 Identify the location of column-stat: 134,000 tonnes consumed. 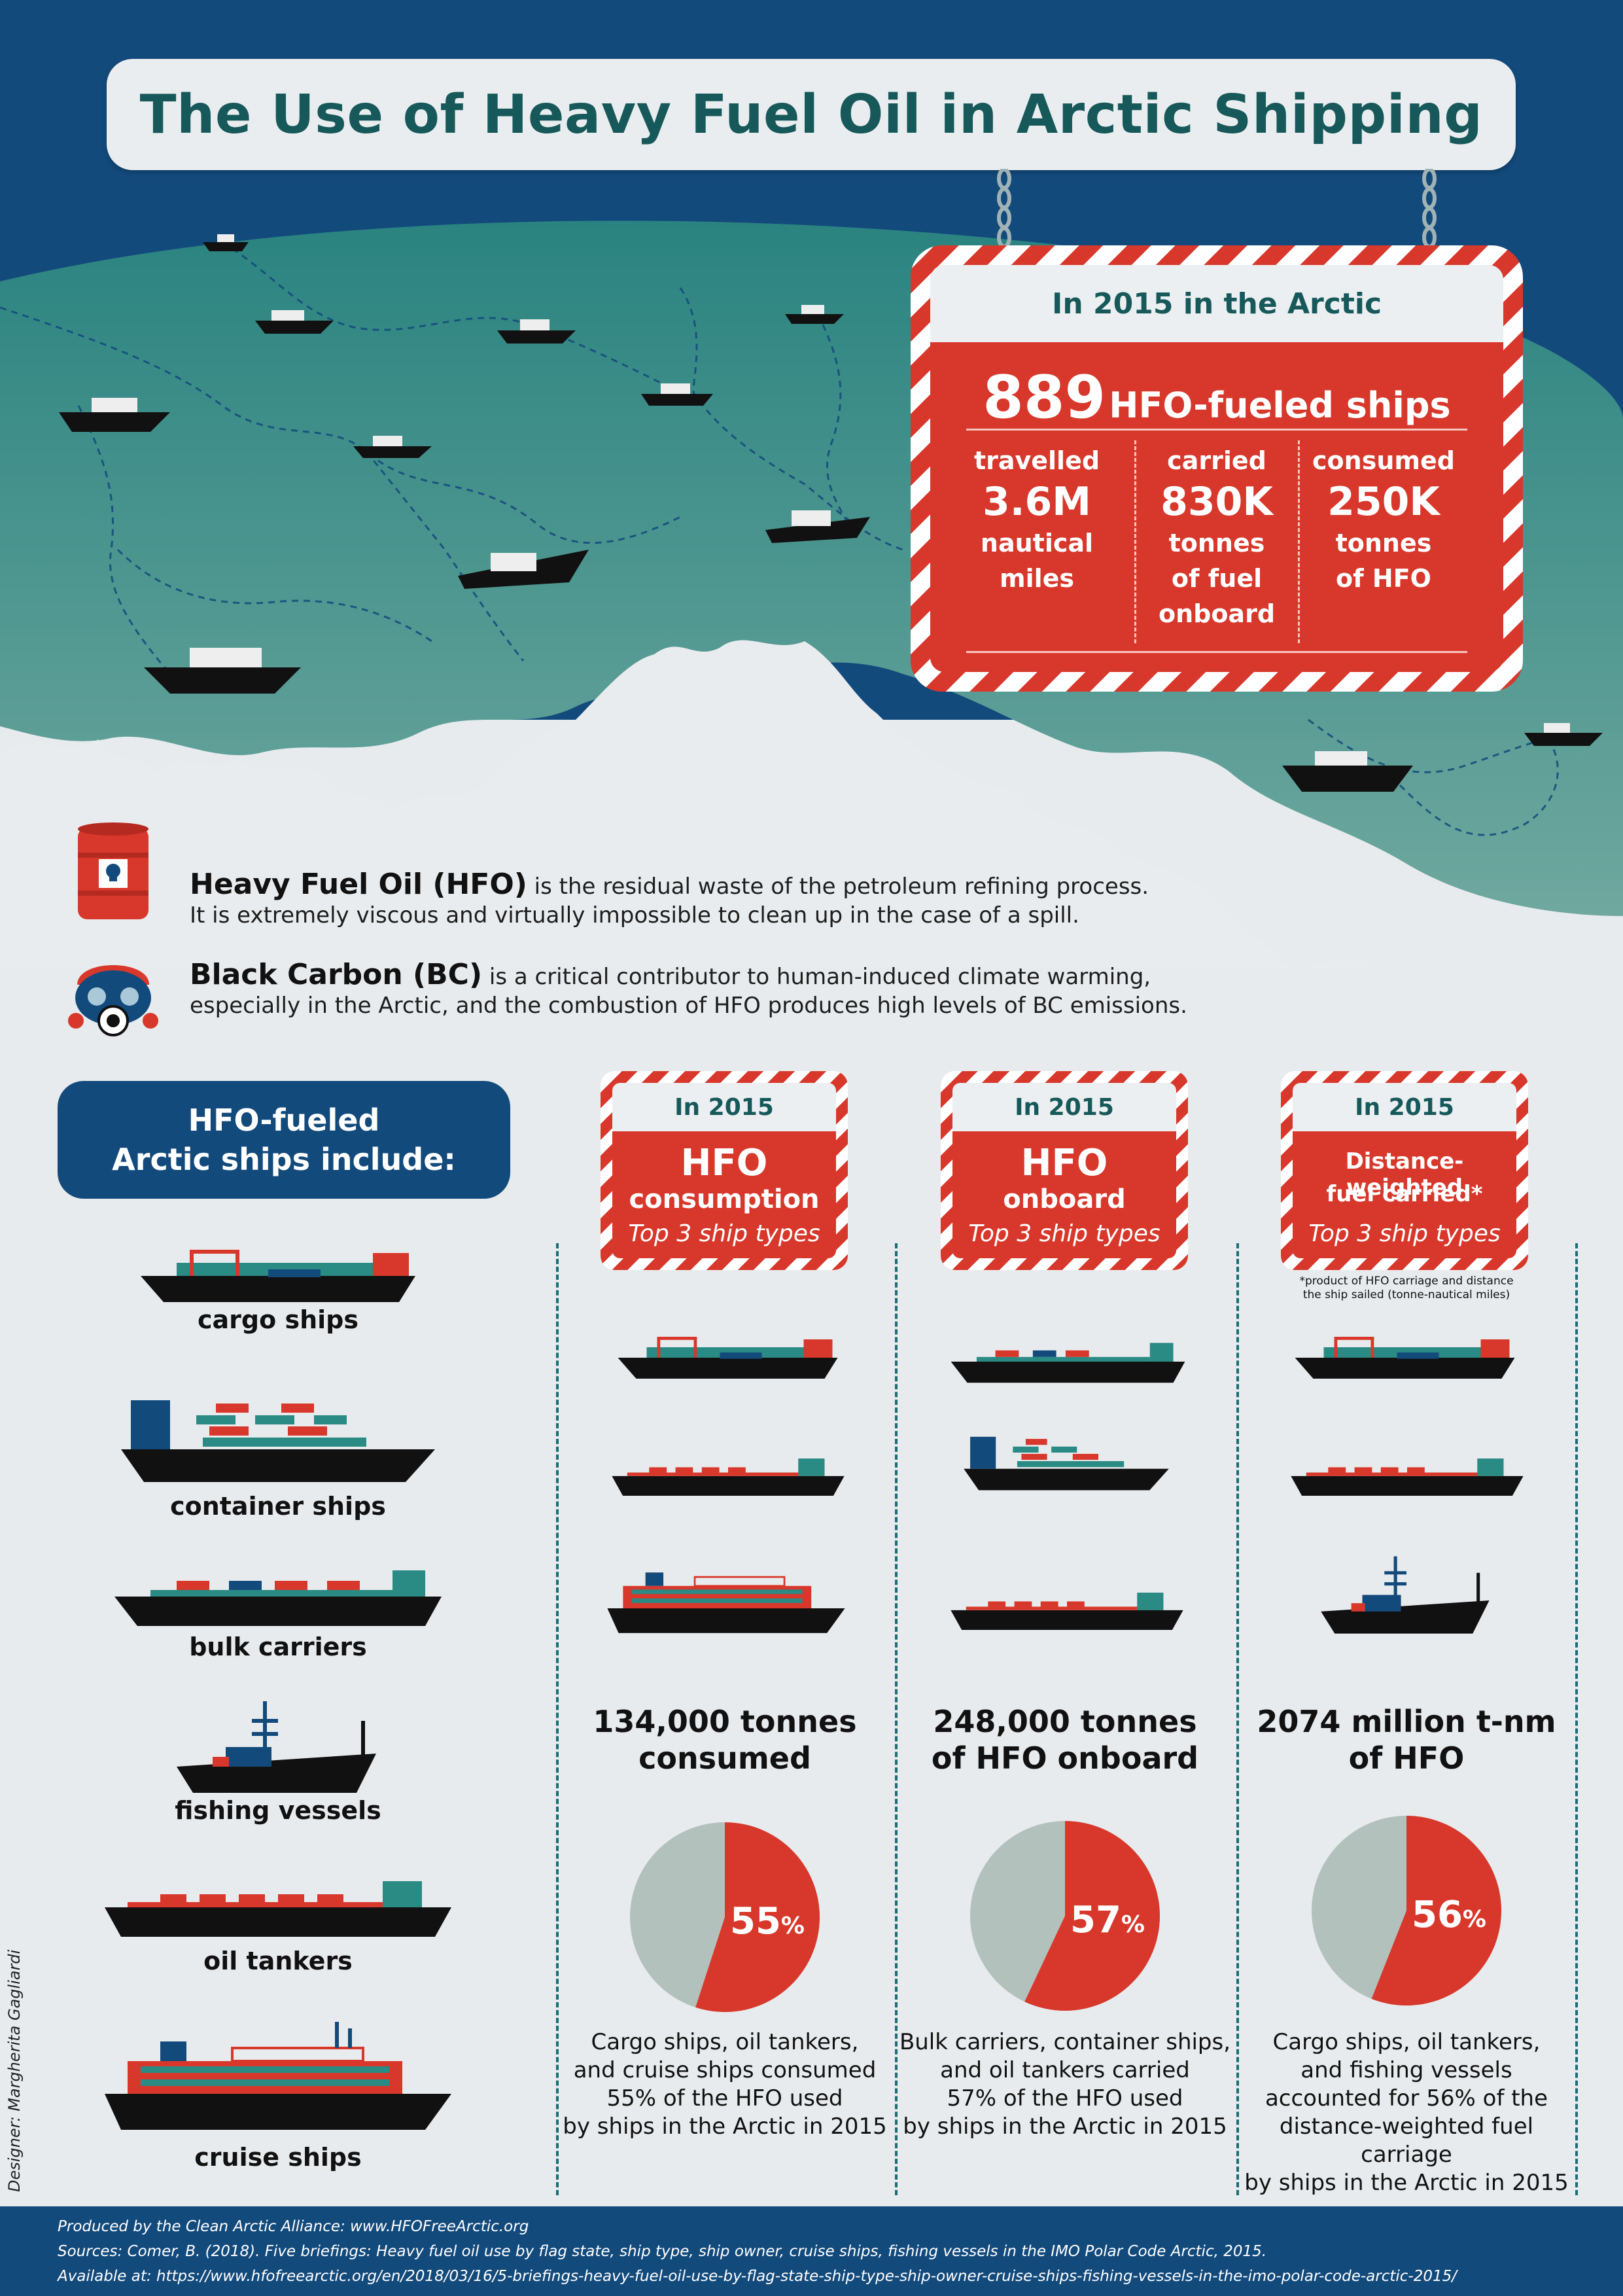
(725, 1740).